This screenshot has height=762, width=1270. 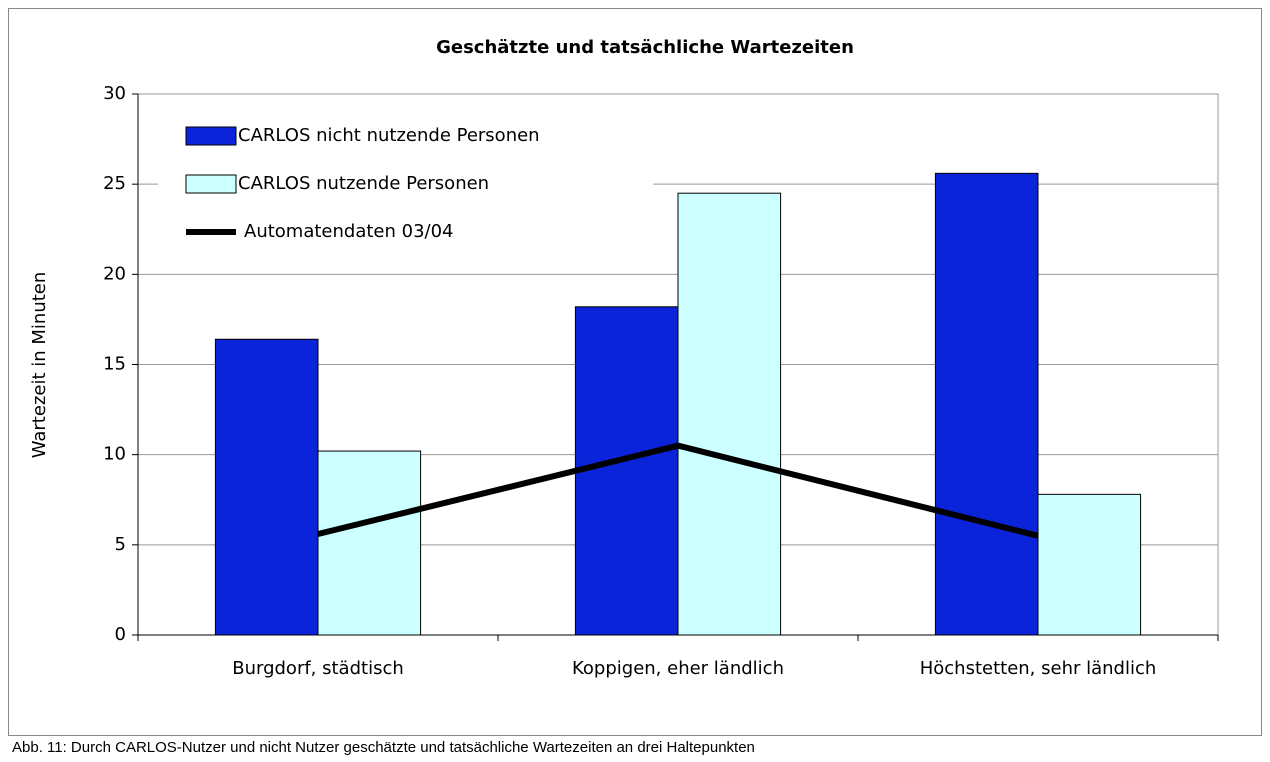 I want to click on chart-title: Geschätzte und tatsächliche Wartezeiten, so click(x=645, y=47).